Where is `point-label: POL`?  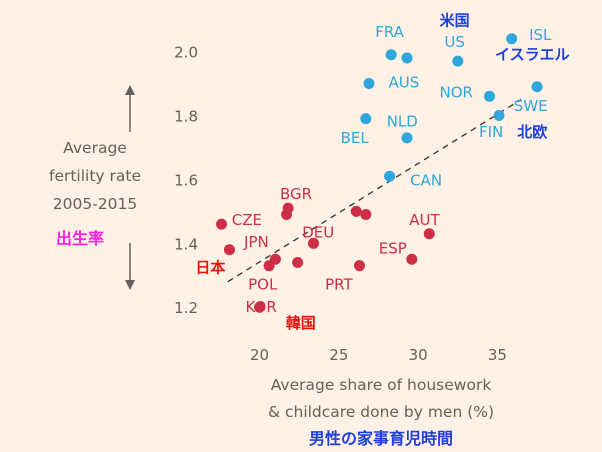 point-label: POL is located at coordinates (263, 285).